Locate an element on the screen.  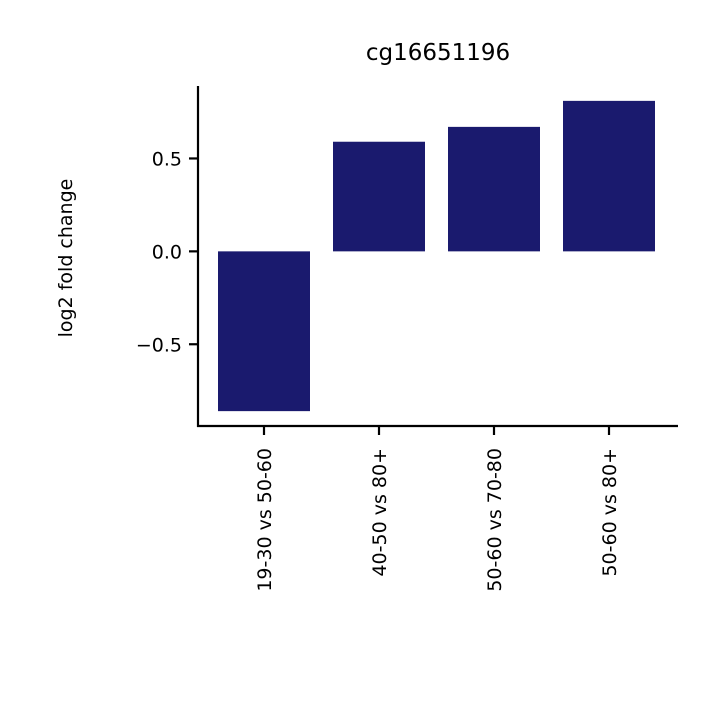
y-tick-label: 0.5 is located at coordinates (167, 159).